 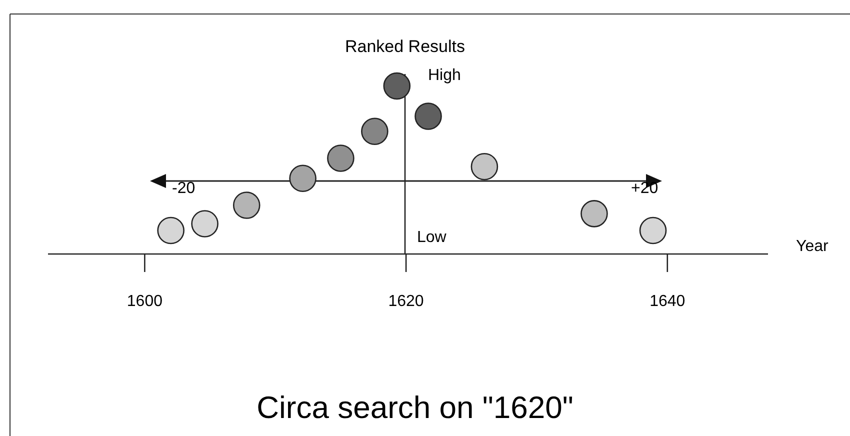 What do you see at coordinates (432, 237) in the screenshot?
I see `annotation: Low` at bounding box center [432, 237].